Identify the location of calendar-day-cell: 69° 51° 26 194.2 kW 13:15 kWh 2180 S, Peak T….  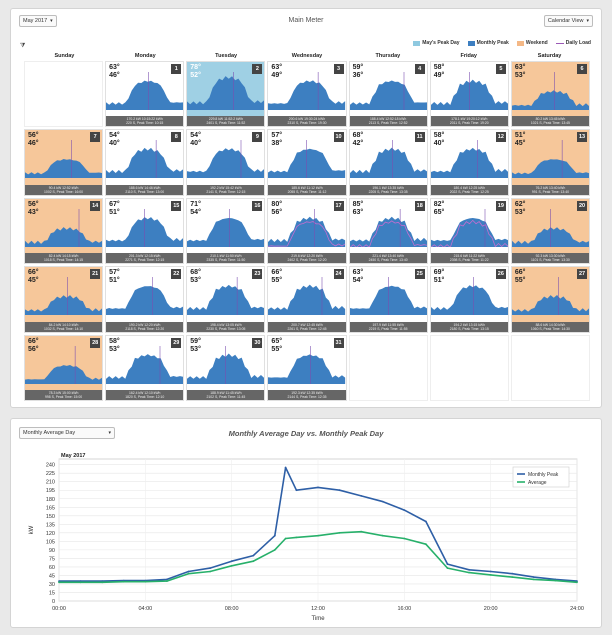
(469, 299).